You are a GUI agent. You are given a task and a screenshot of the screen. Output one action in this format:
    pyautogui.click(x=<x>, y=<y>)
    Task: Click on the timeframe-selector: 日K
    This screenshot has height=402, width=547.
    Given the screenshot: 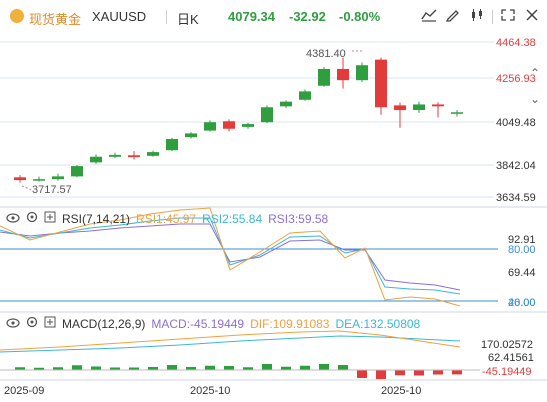 What is the action you would take?
    pyautogui.click(x=188, y=19)
    